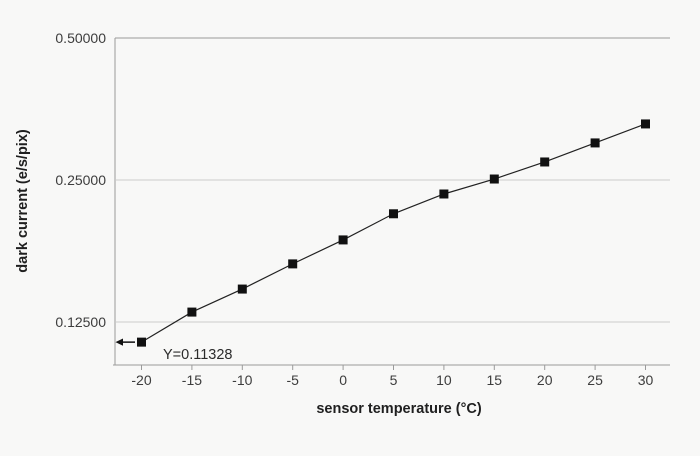 This screenshot has height=456, width=700. What do you see at coordinates (399, 409) in the screenshot?
I see `x-axis-title: sensor temperature (°C)` at bounding box center [399, 409].